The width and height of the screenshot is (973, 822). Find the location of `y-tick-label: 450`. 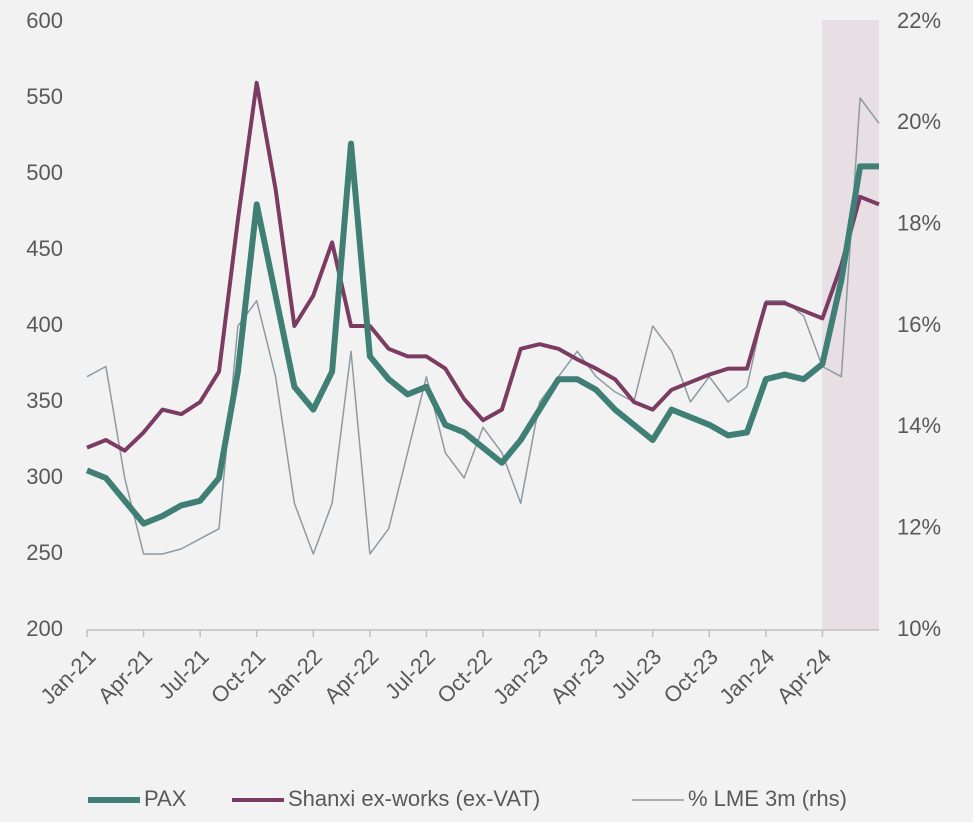

y-tick-label: 450 is located at coordinates (44, 248).